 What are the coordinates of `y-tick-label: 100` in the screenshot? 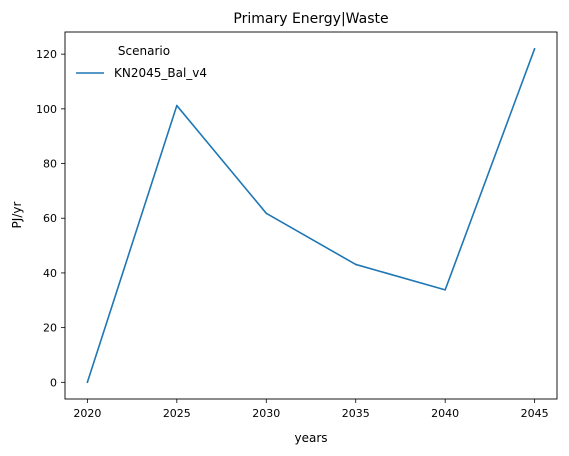 It's located at (46, 109).